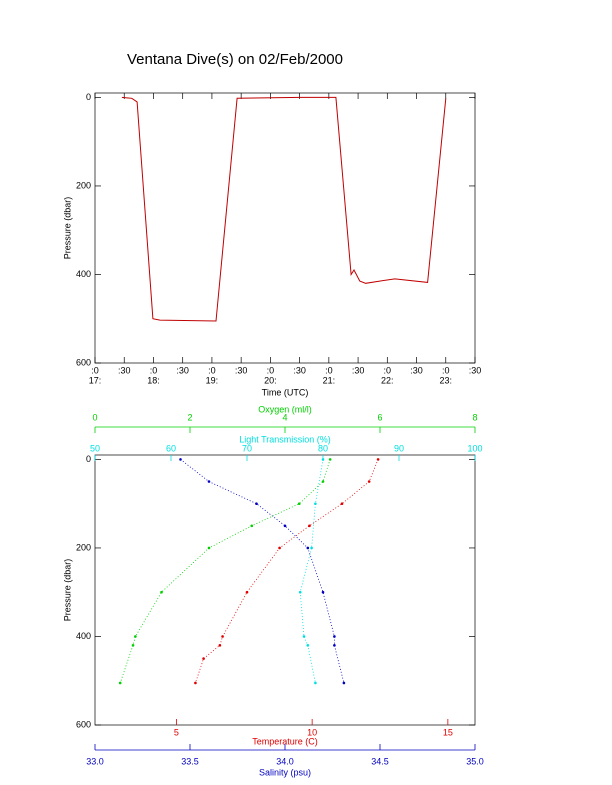  Describe the element at coordinates (399, 448) in the screenshot. I see `axis-tick-label: 90` at that location.